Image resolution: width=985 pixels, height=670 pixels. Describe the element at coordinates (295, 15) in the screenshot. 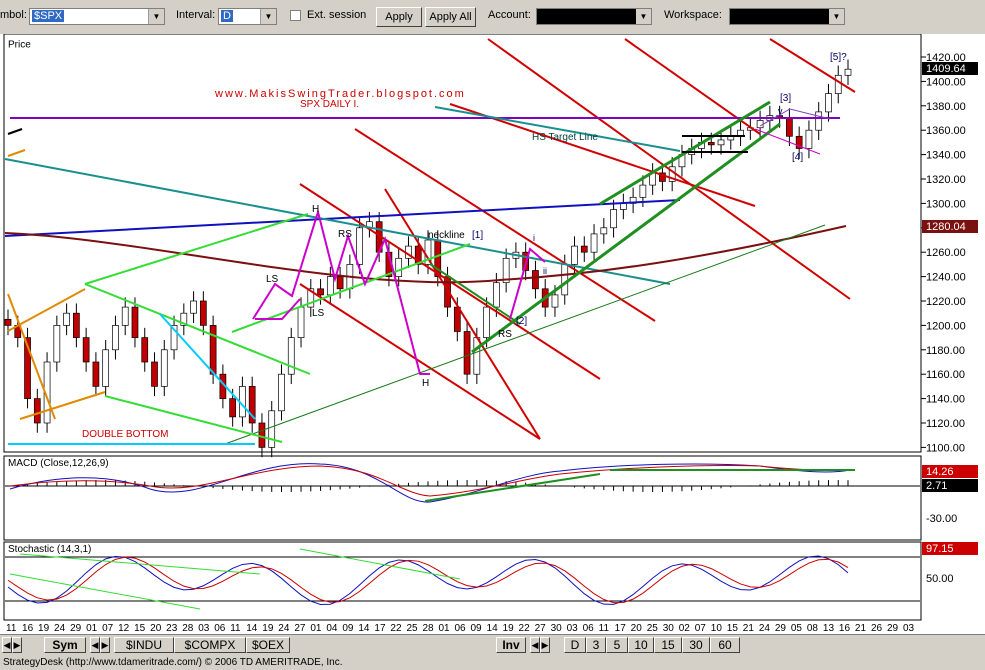

I see `ext-session-checkbox` at that location.